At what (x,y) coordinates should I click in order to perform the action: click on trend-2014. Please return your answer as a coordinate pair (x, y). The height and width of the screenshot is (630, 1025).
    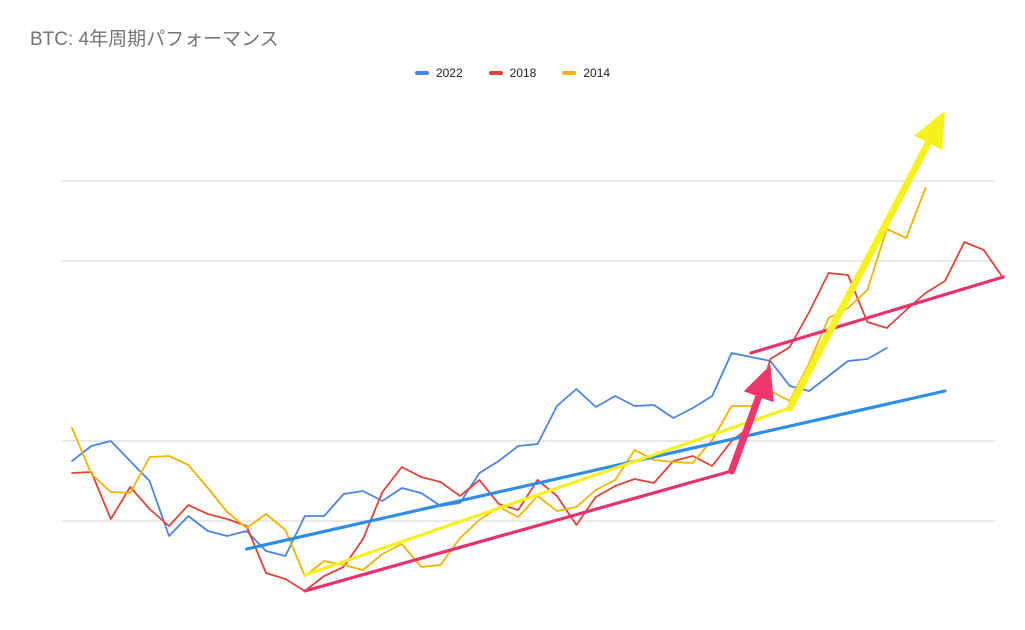
    Looking at the image, I should click on (547, 491).